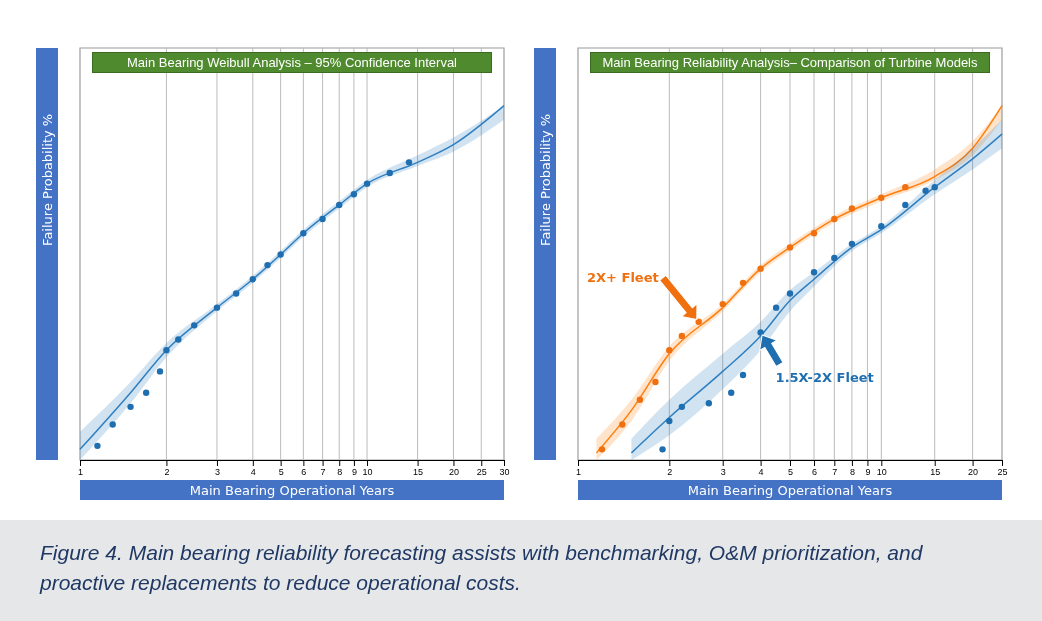  What do you see at coordinates (482, 568) in the screenshot?
I see `caption: Figure 4. Main bearing reliability forecasting assists with benchmarking, O&M prioritization, and proactive replacements to reduce operational costs.` at bounding box center [482, 568].